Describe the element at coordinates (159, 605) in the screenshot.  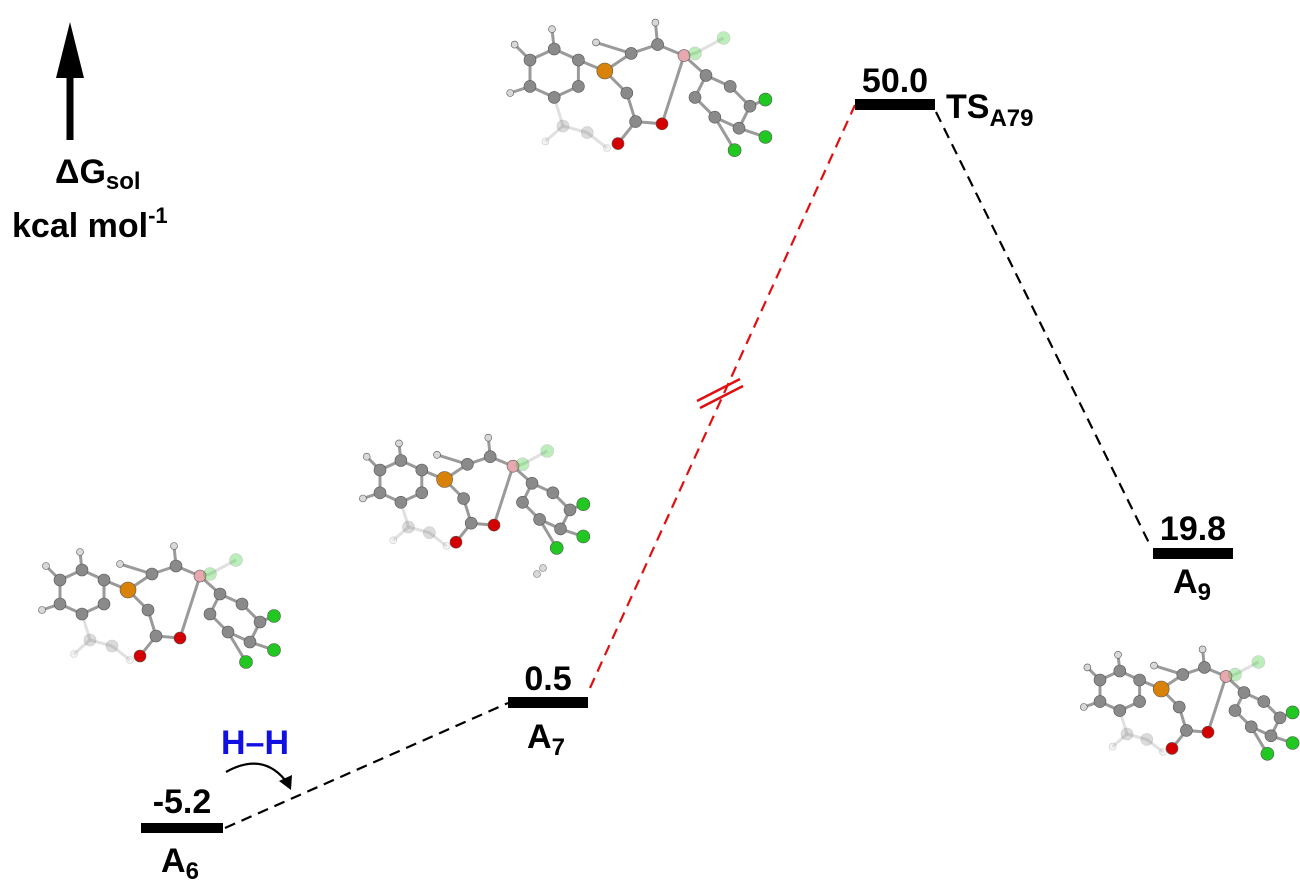
I see `molecule-structure-a6` at that location.